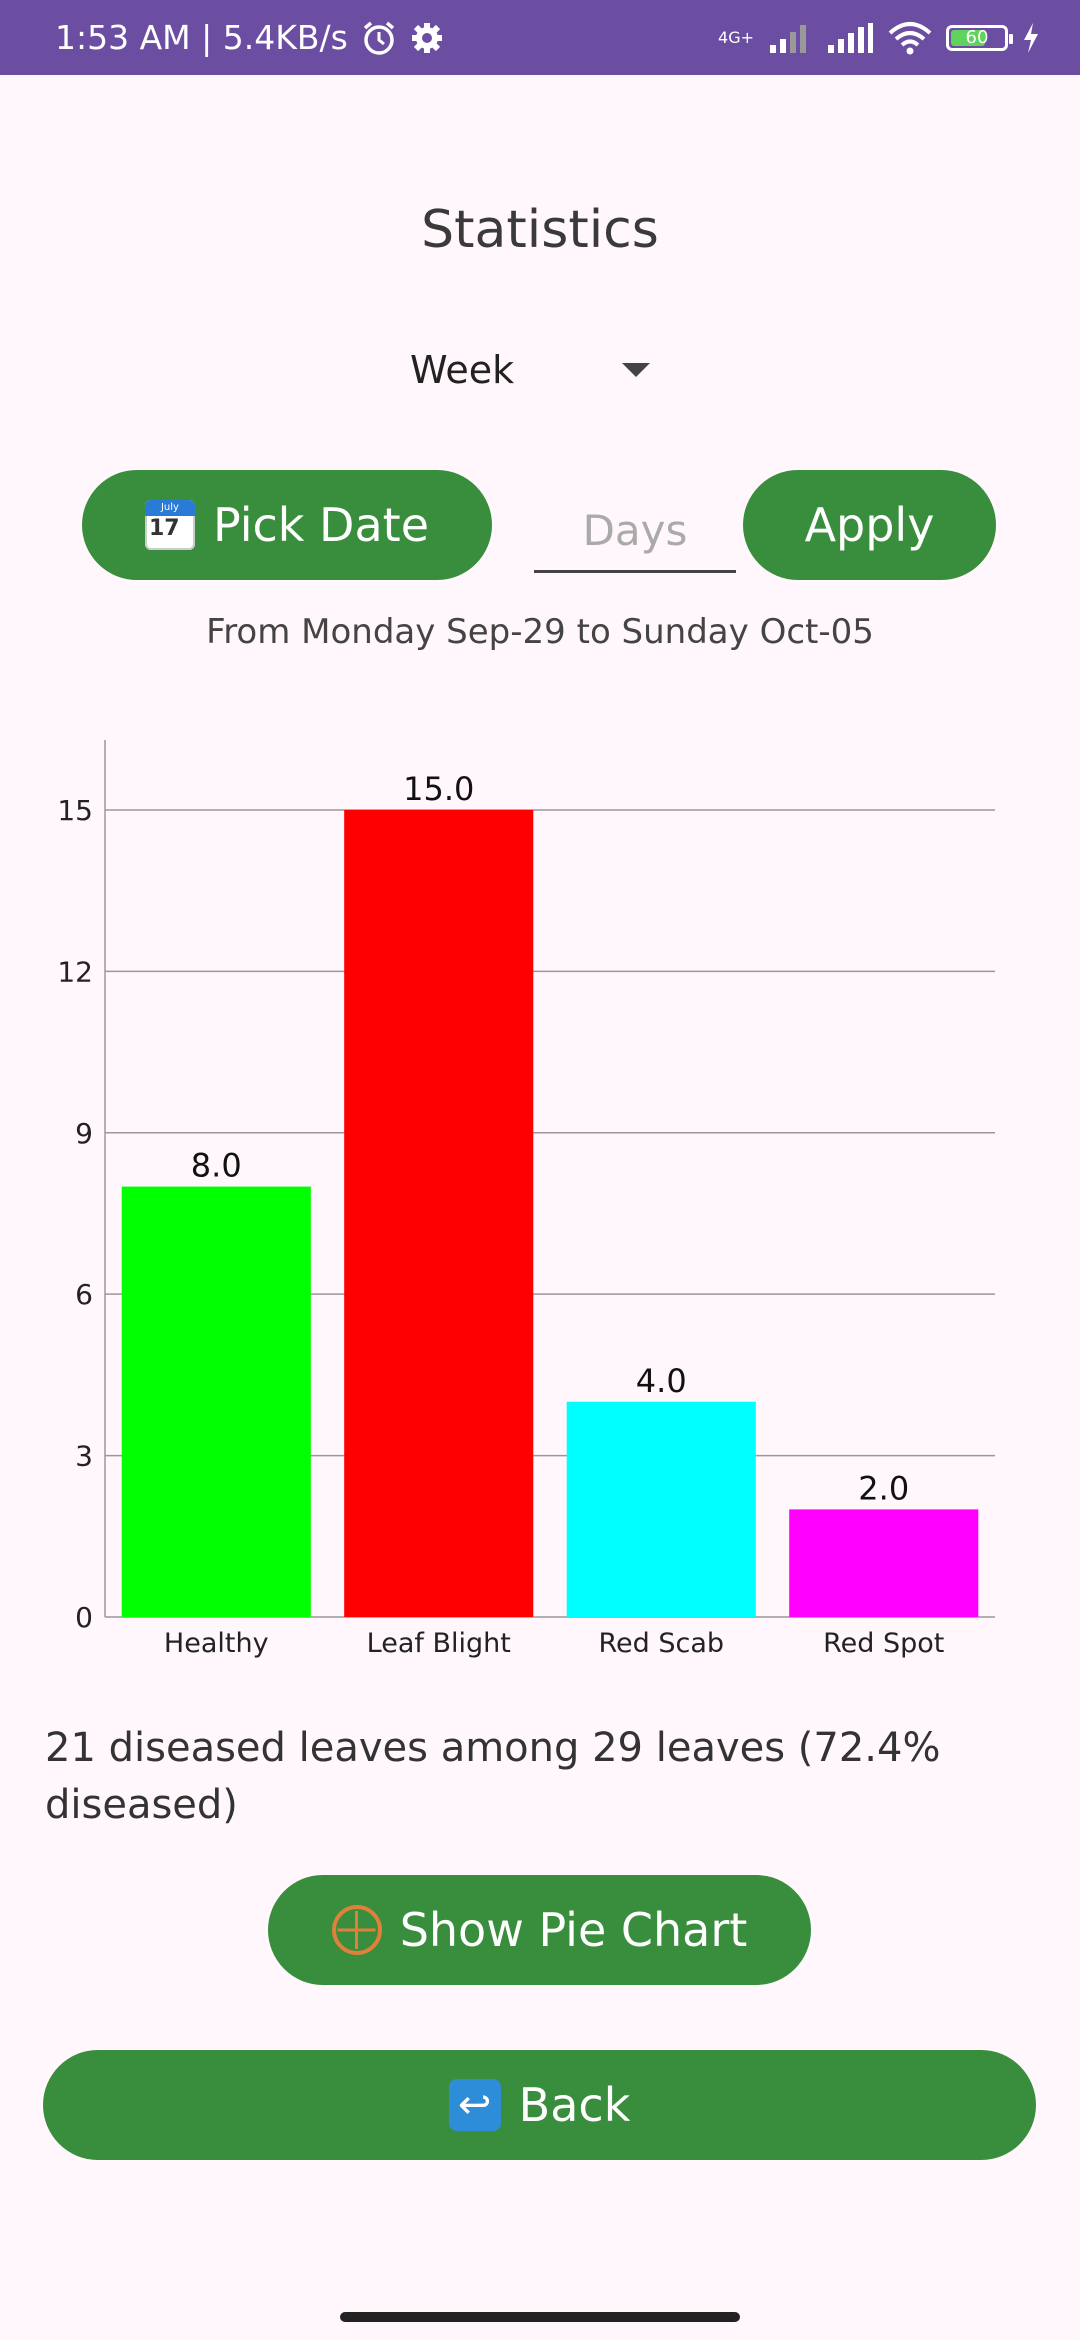  I want to click on bar-value-label: 2.0, so click(883, 1488).